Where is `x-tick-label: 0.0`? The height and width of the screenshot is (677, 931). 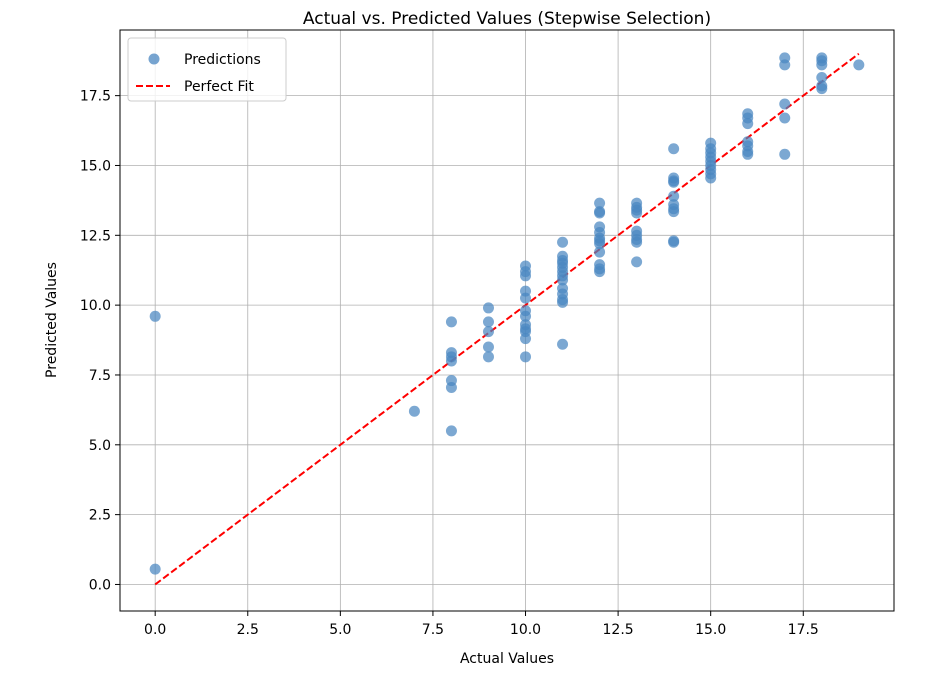
x-tick-label: 0.0 is located at coordinates (155, 630).